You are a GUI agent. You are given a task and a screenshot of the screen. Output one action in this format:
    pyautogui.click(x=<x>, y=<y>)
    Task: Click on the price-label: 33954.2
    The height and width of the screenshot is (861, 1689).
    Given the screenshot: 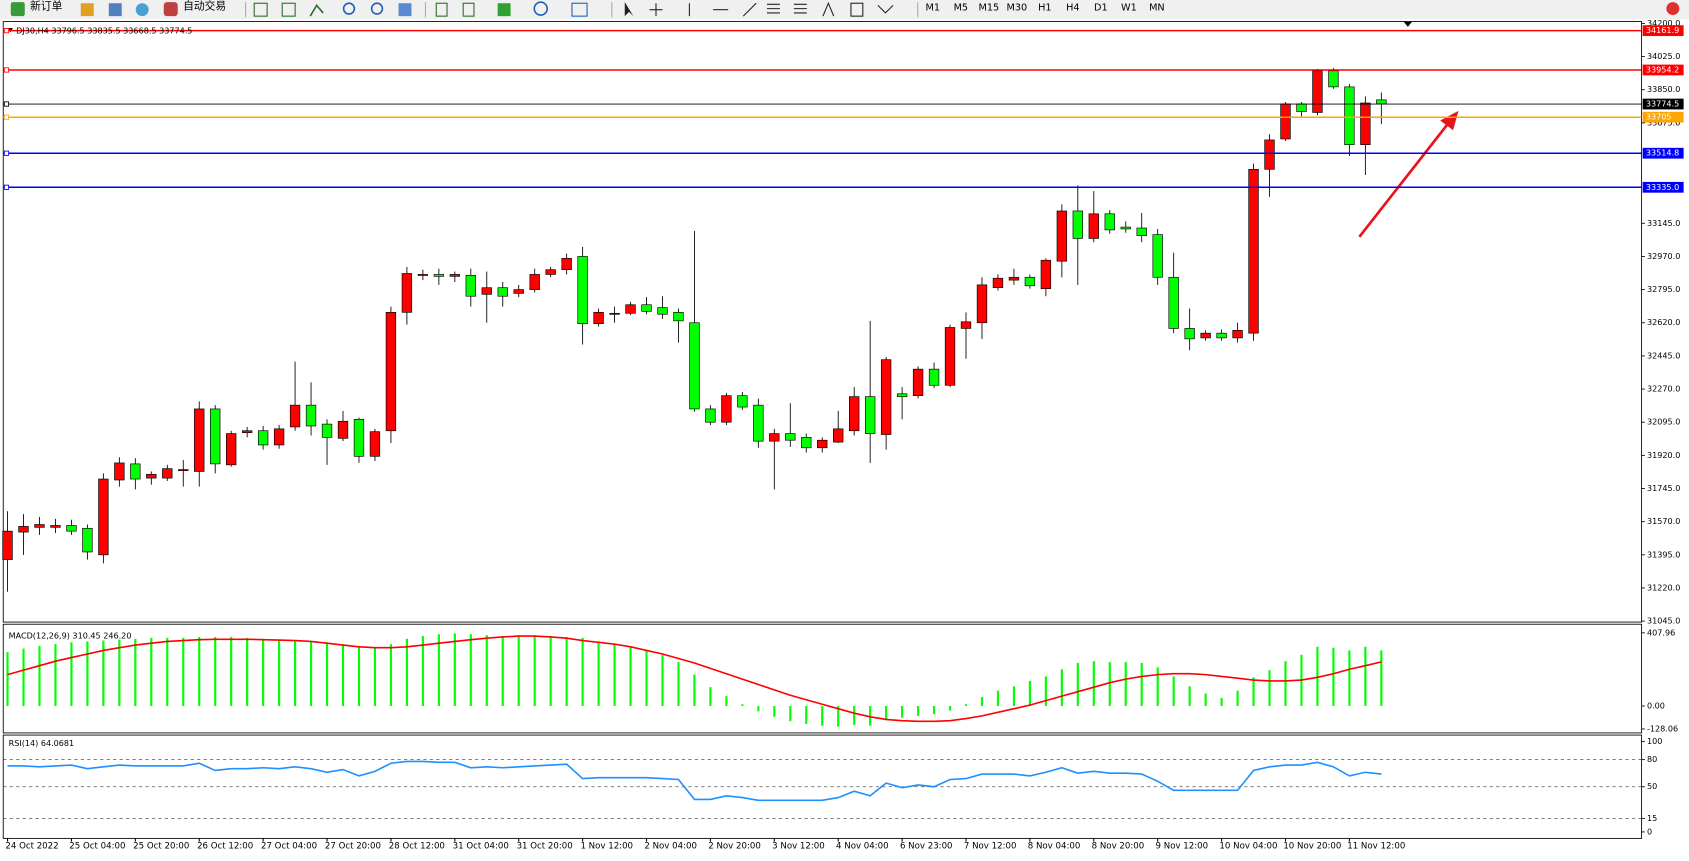 What is the action you would take?
    pyautogui.click(x=1662, y=69)
    